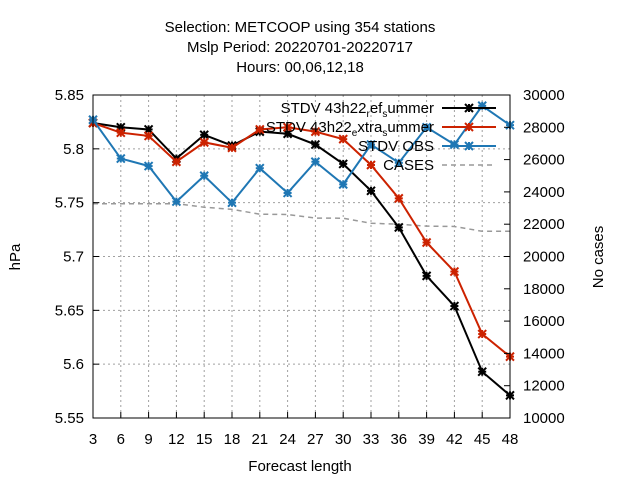 Image resolution: width=640 pixels, height=480 pixels. I want to click on y2-tick-label: 16000, so click(544, 321).